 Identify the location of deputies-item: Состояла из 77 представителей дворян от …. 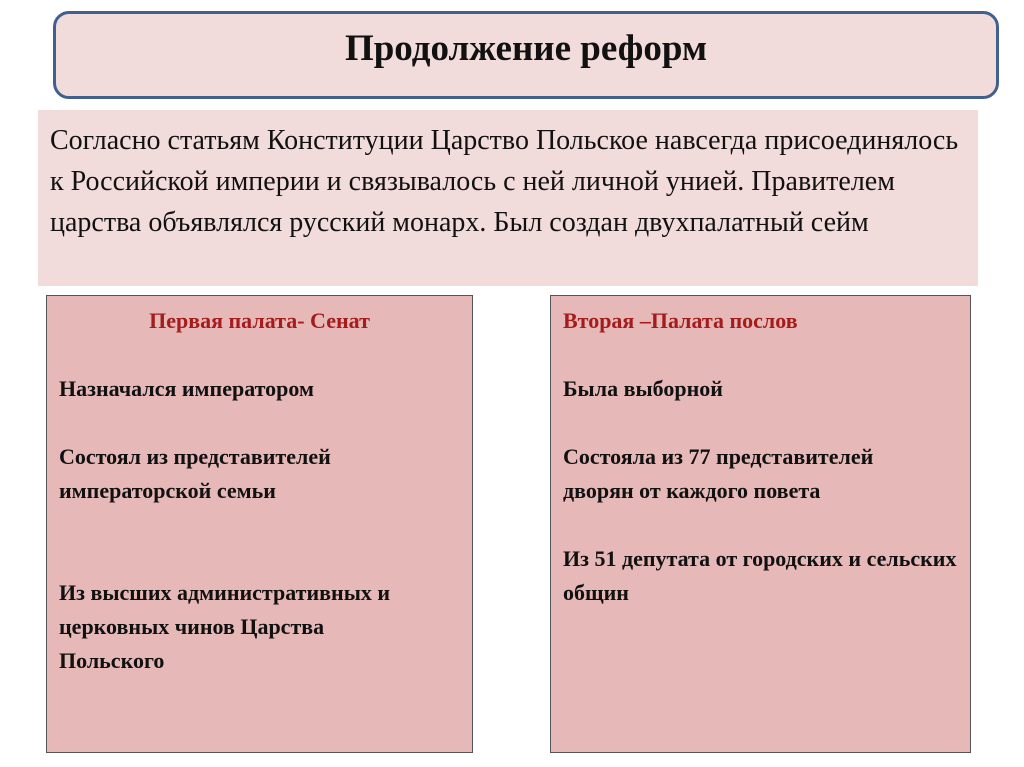
(718, 473).